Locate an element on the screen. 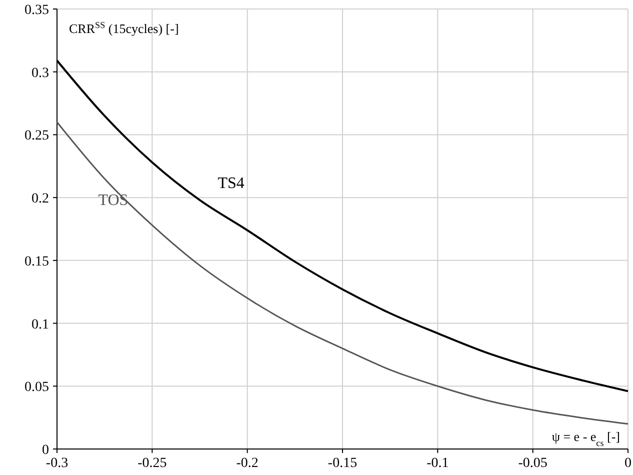 The height and width of the screenshot is (475, 633). y-tick-label: 0.35 is located at coordinates (36, 10).